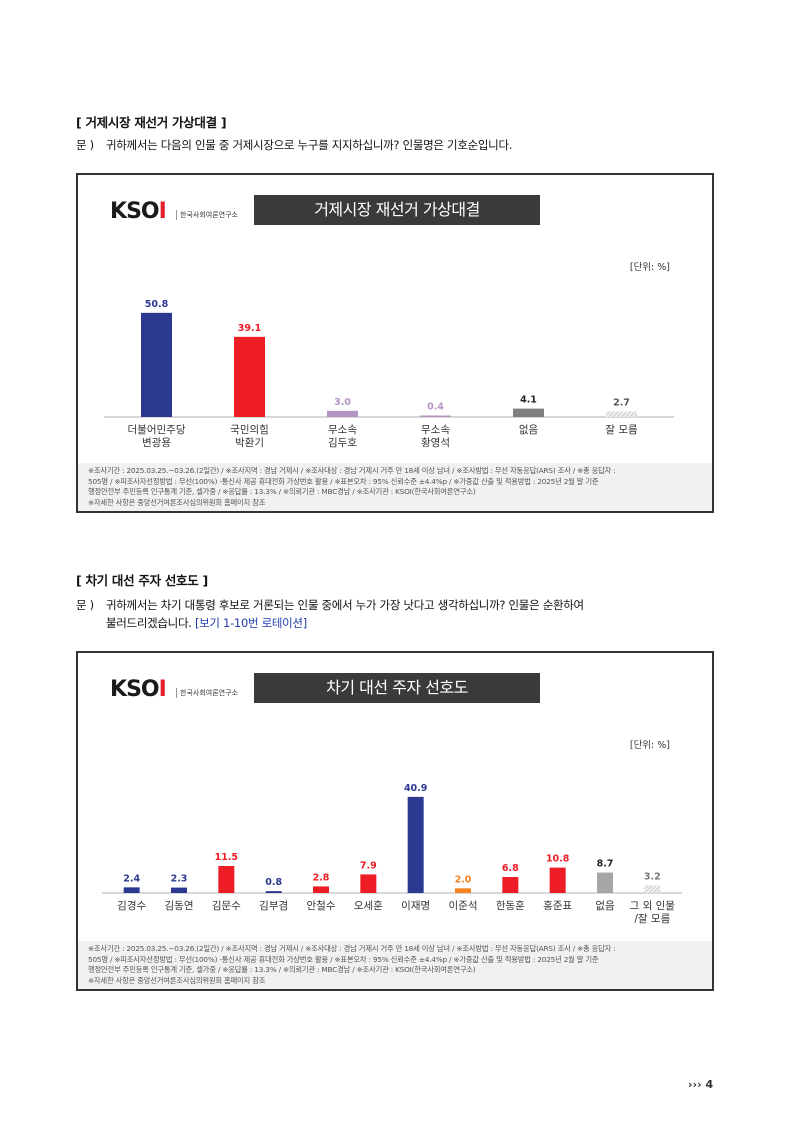  Describe the element at coordinates (157, 430) in the screenshot. I see `category-label: 더불어민주당` at that location.